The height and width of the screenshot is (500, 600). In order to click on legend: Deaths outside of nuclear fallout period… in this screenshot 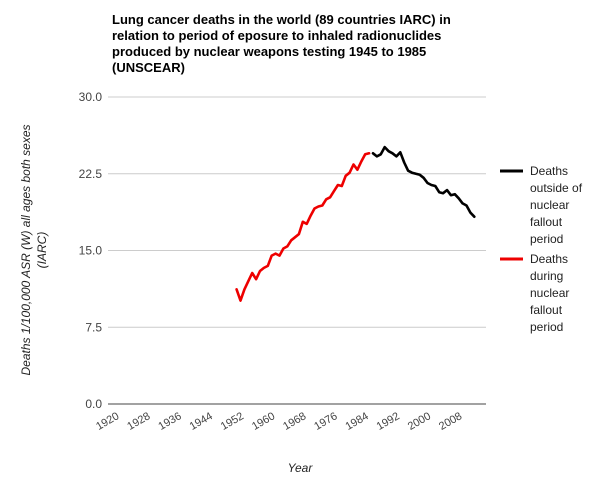, I will do `click(541, 249)`.